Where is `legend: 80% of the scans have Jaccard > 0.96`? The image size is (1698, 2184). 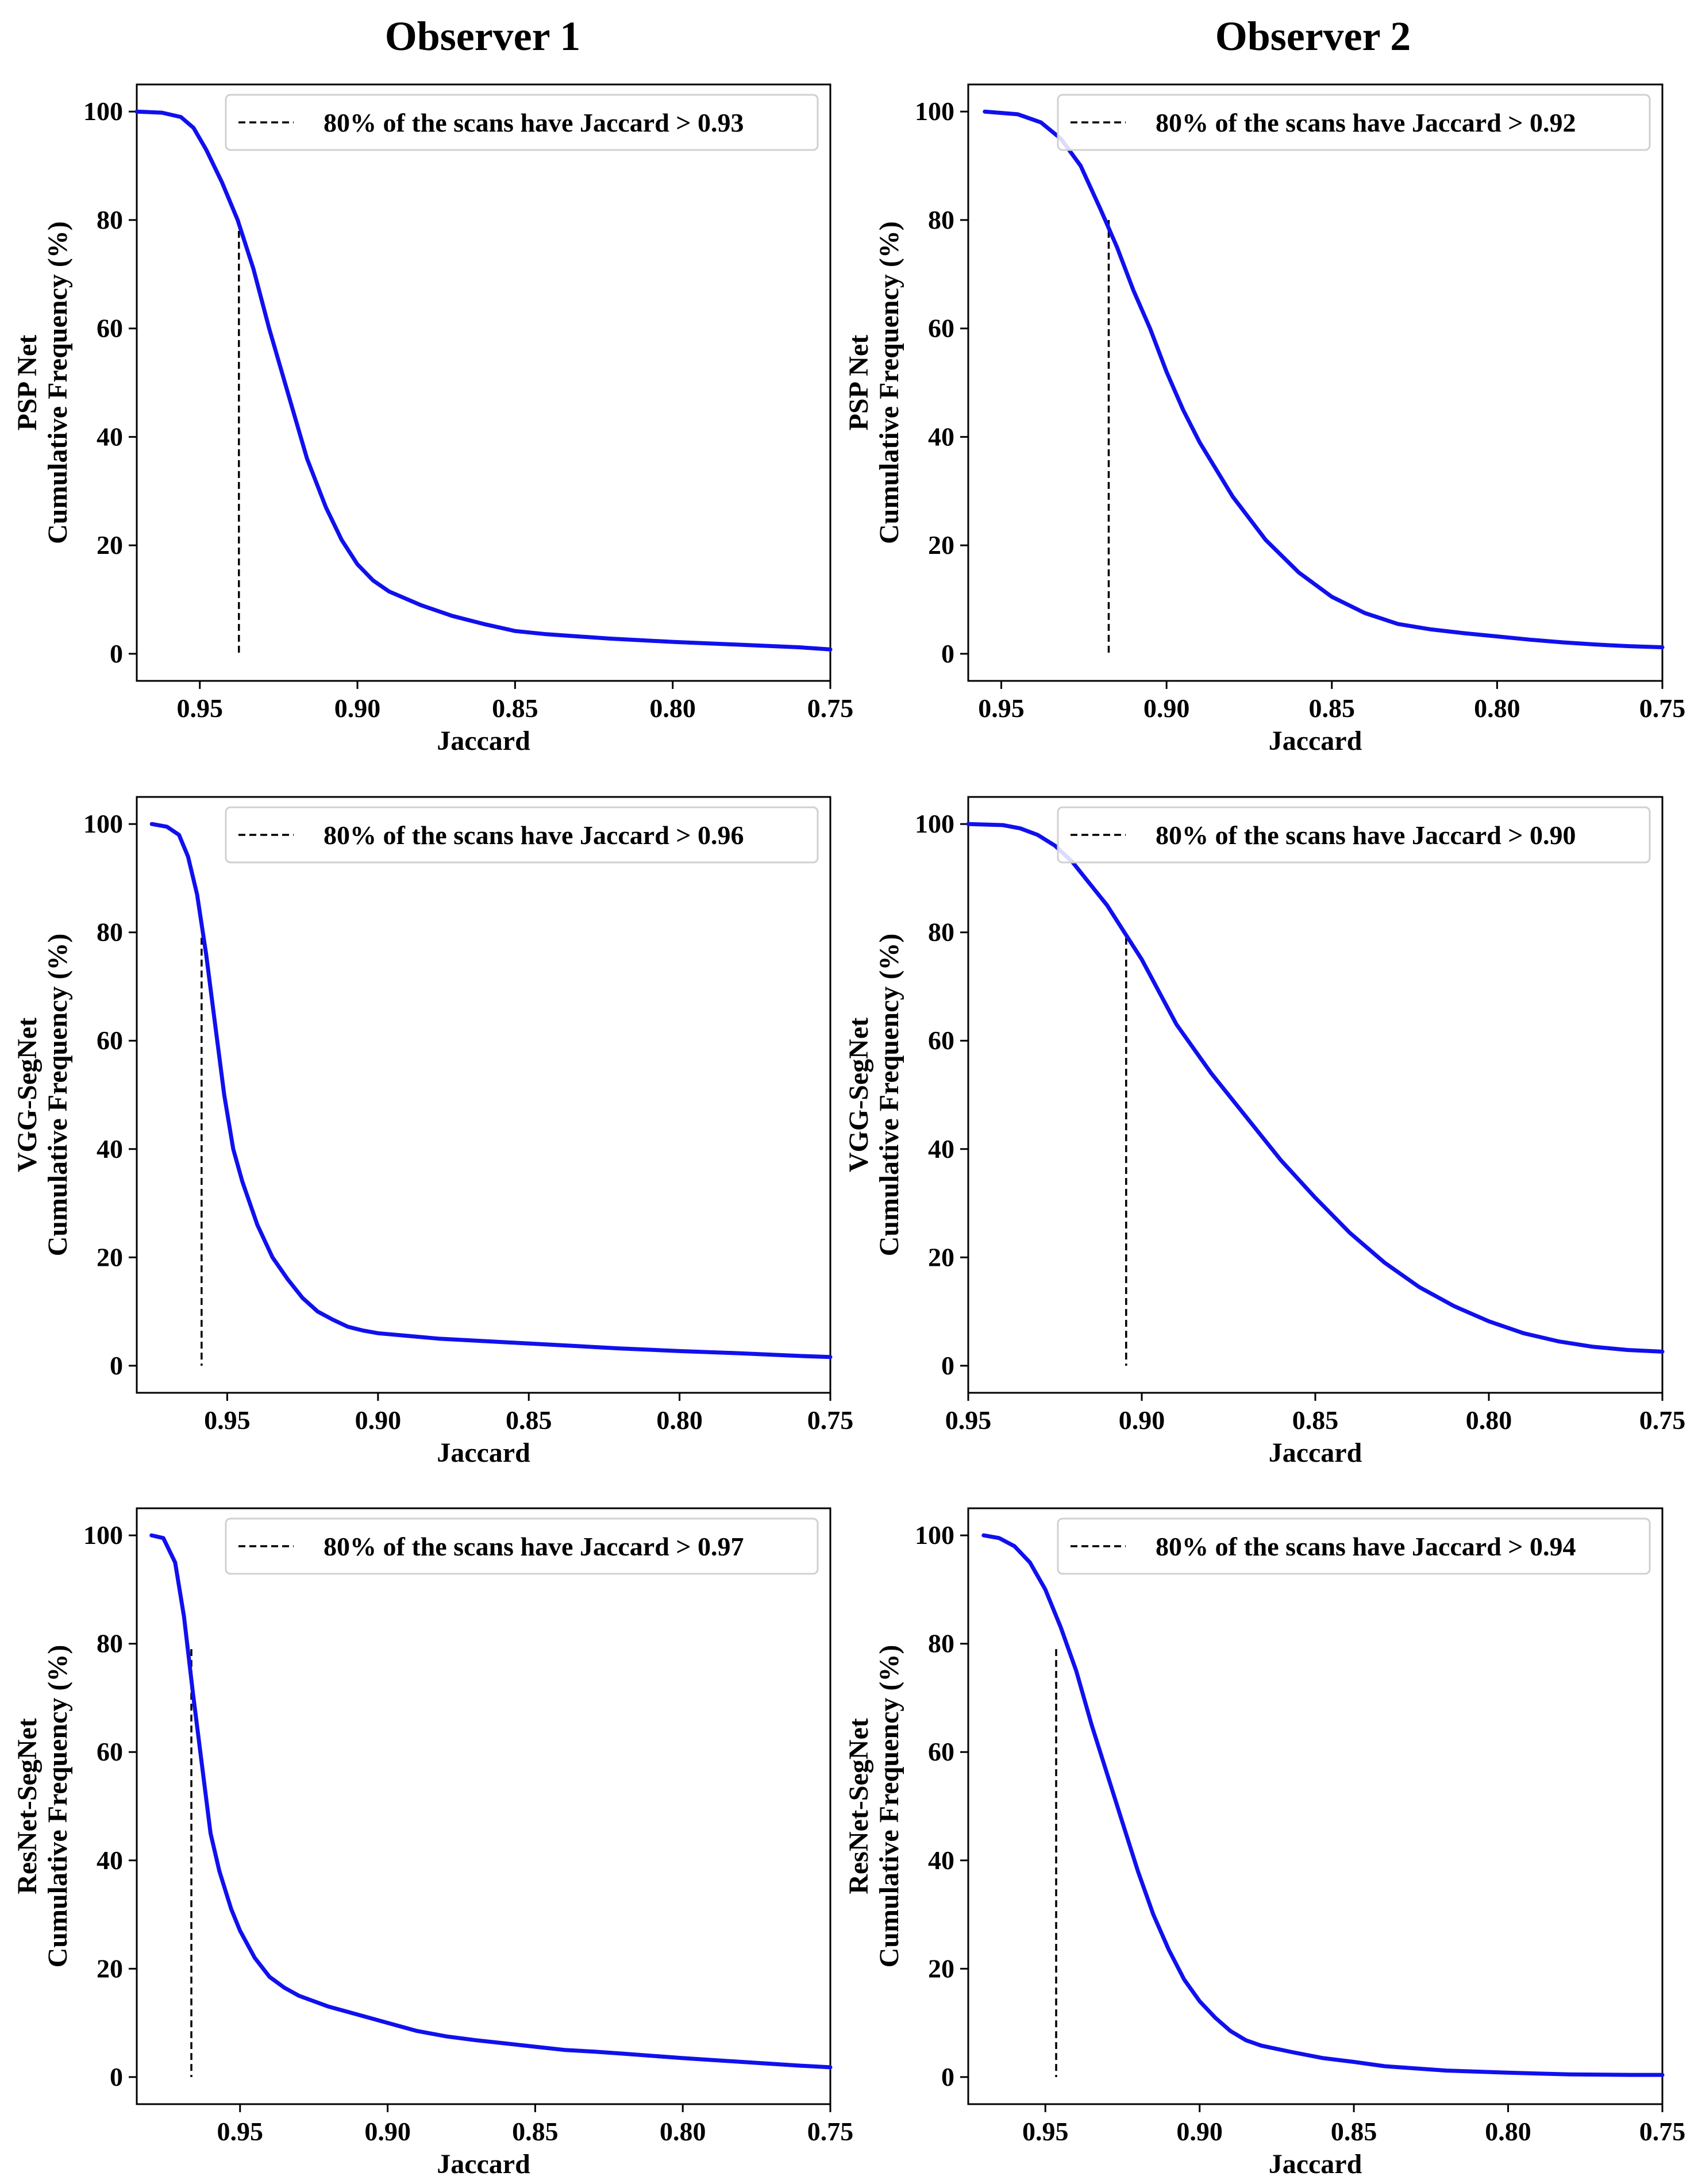 legend: 80% of the scans have Jaccard > 0.96 is located at coordinates (522, 835).